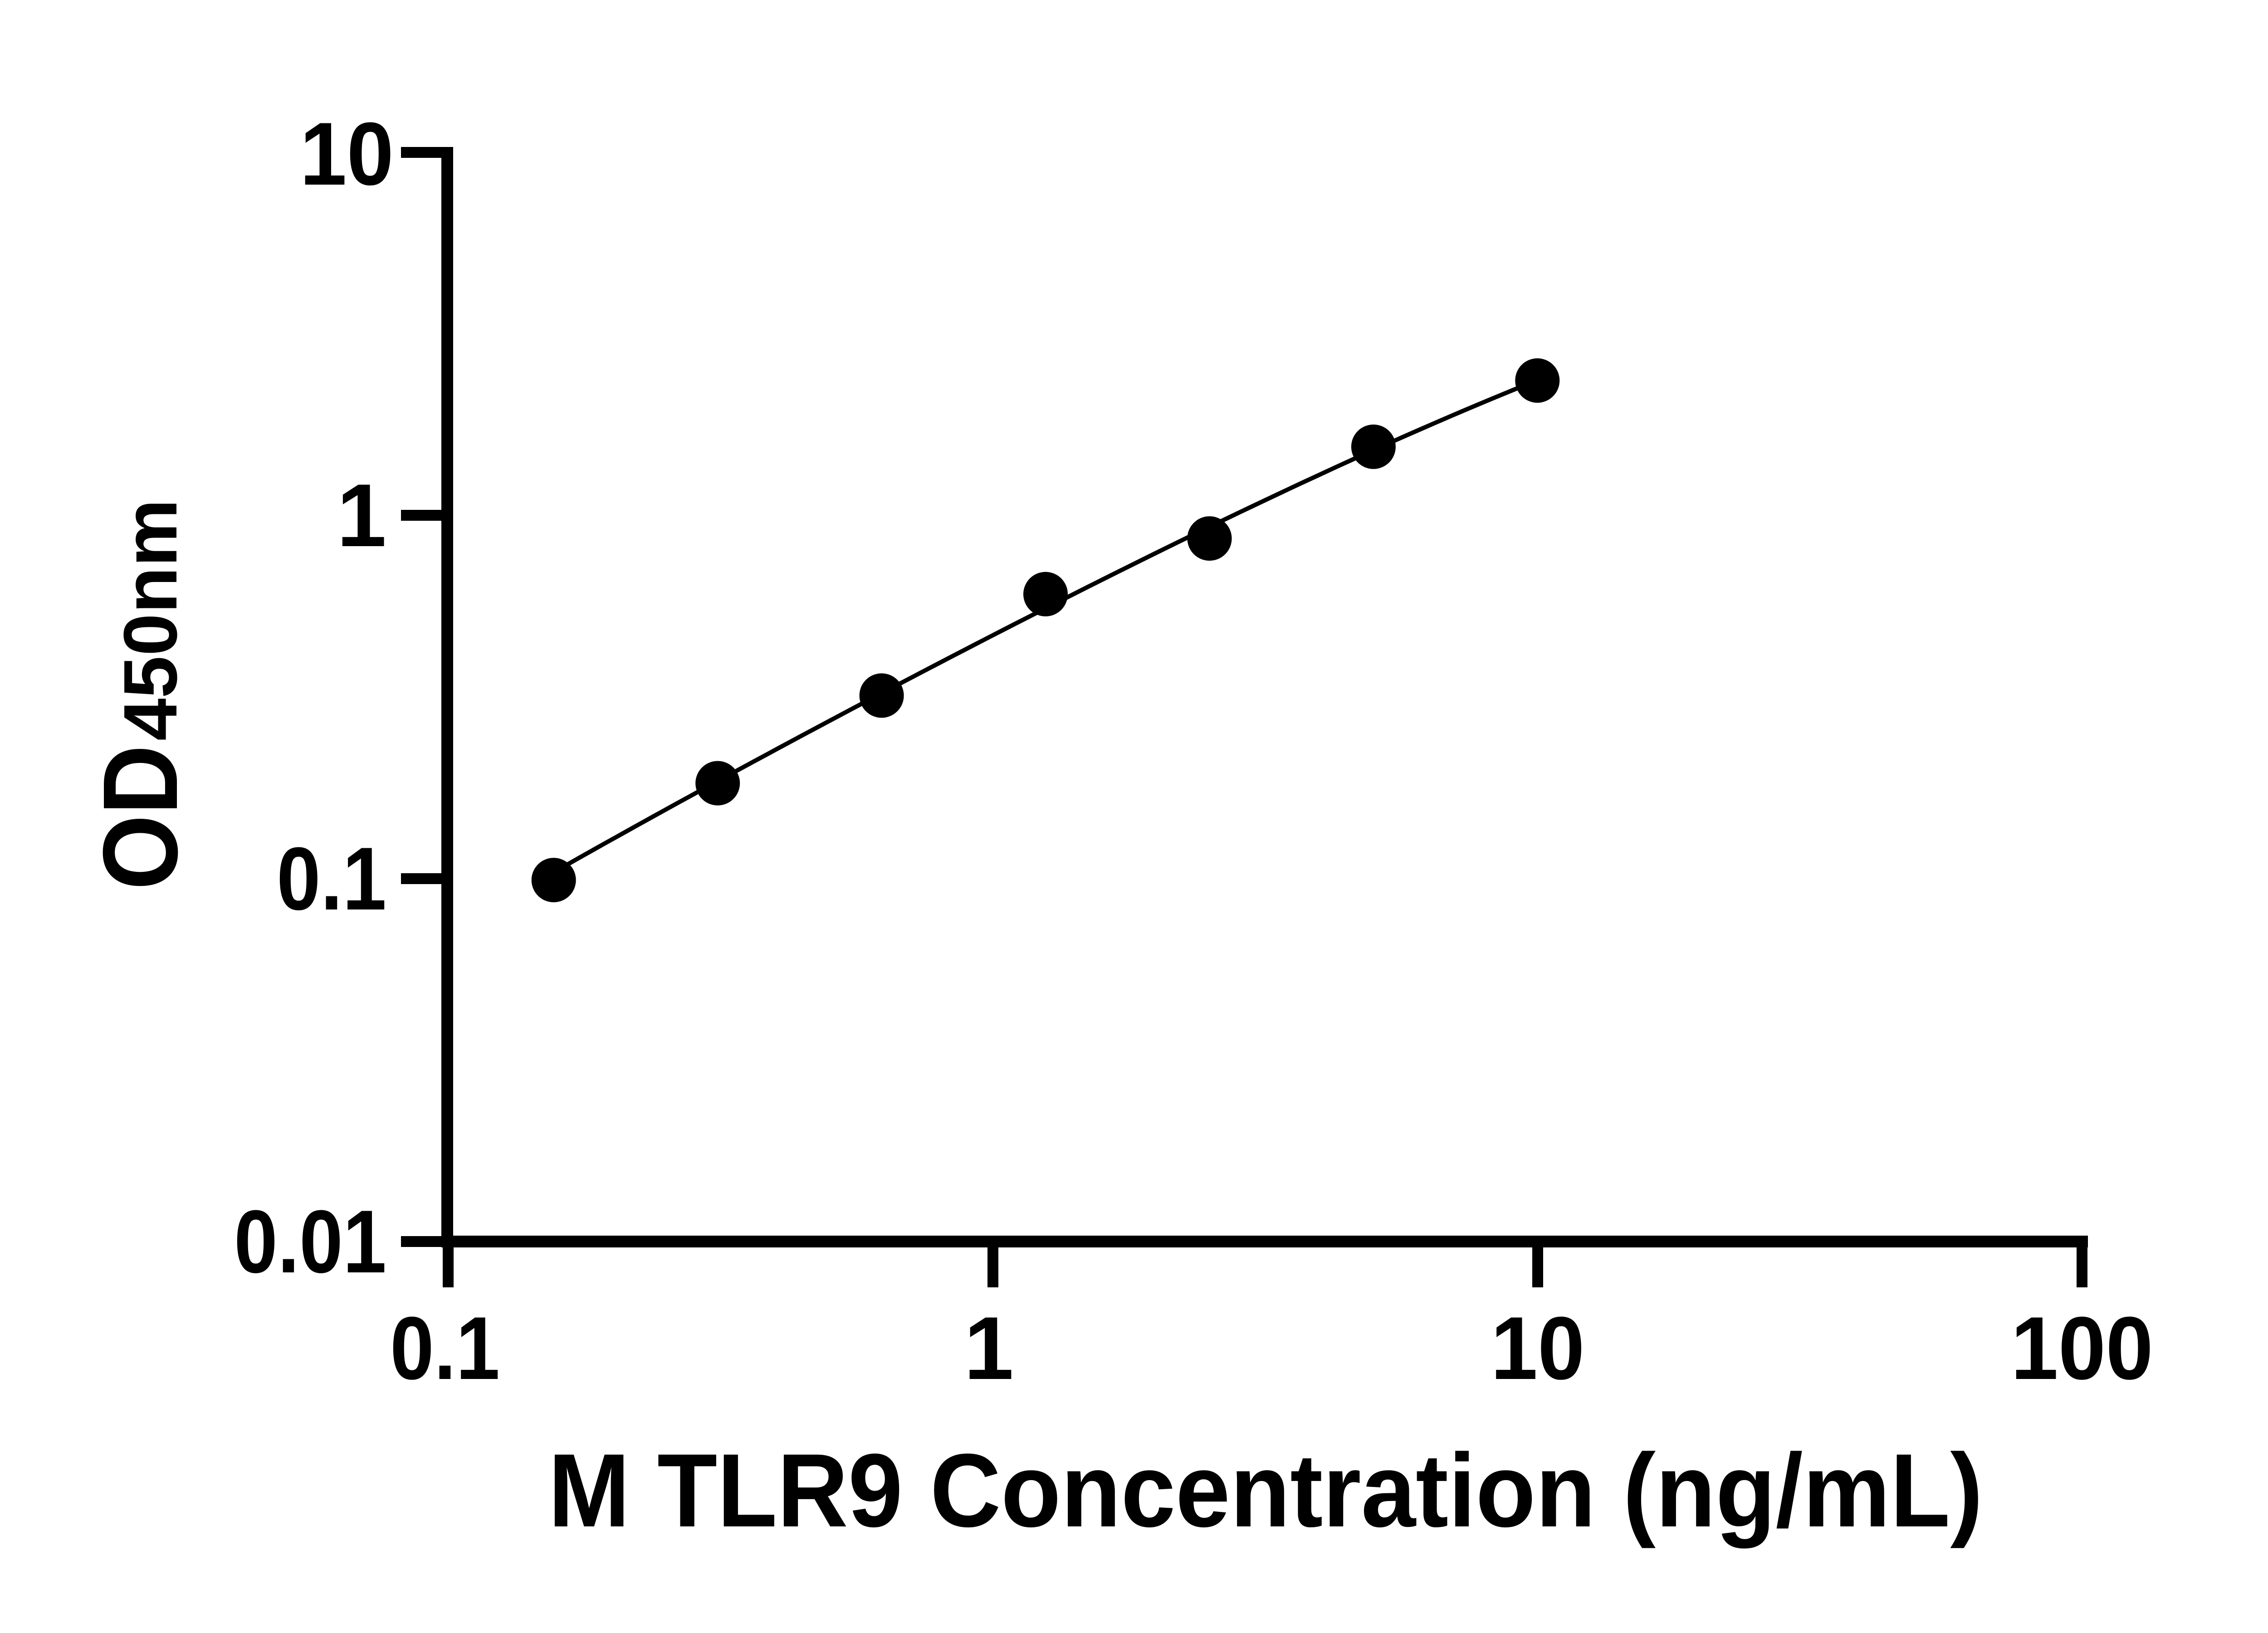 This screenshot has height=1633, width=2268. What do you see at coordinates (1265, 1490) in the screenshot?
I see `svg-text: M TLR9 Concentration (ng/mL)` at bounding box center [1265, 1490].